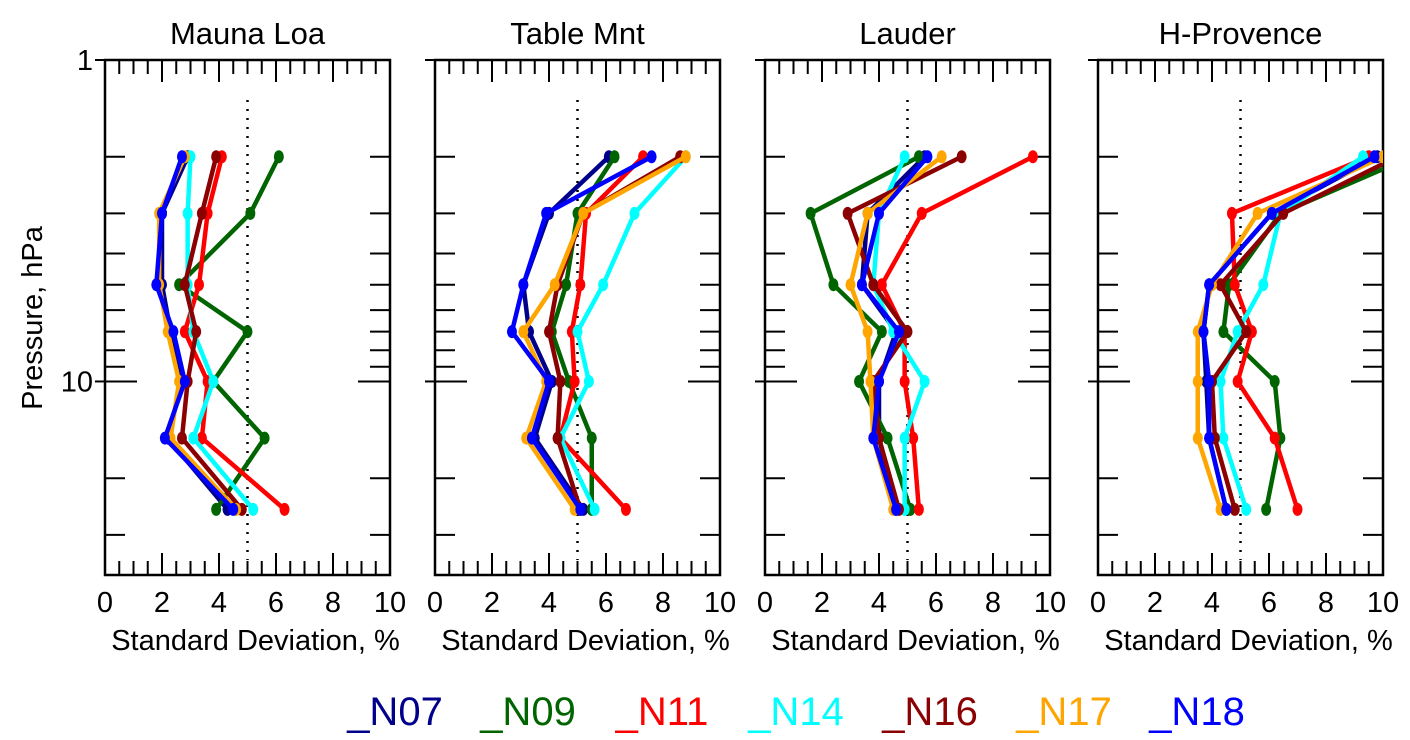  Describe the element at coordinates (1196, 712) in the screenshot. I see `legend-item-n18: _N18` at that location.